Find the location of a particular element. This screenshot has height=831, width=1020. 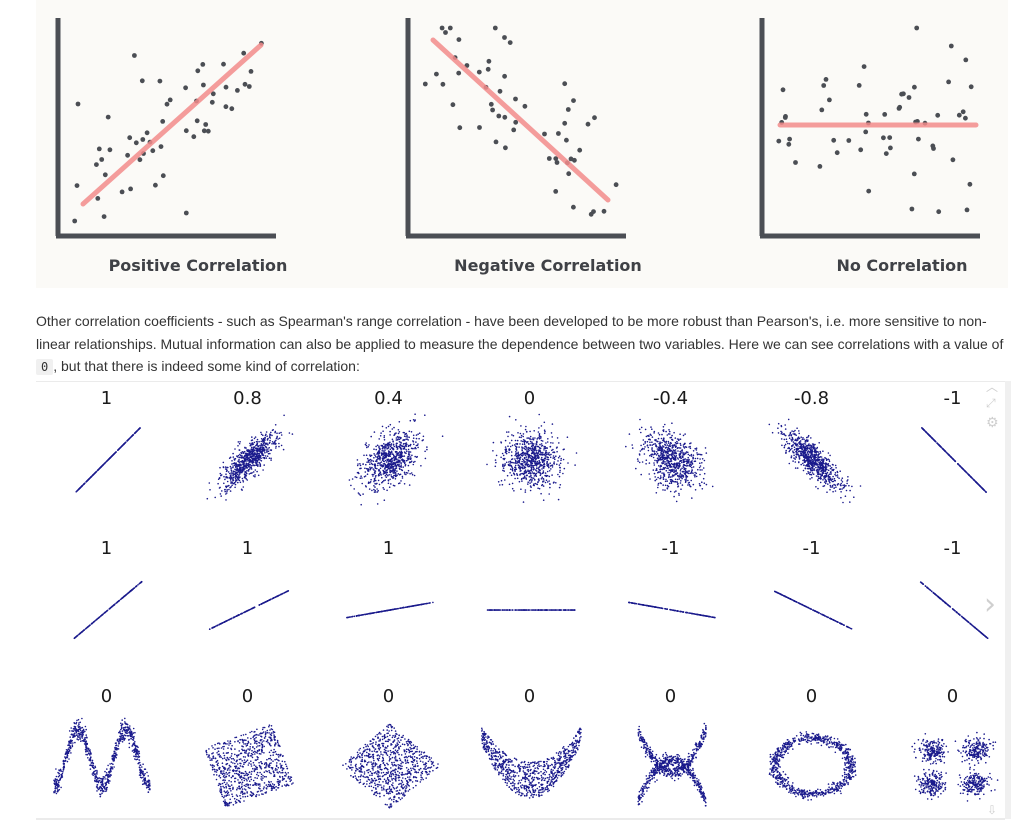

hero-caption: No Correlation is located at coordinates (902, 265).